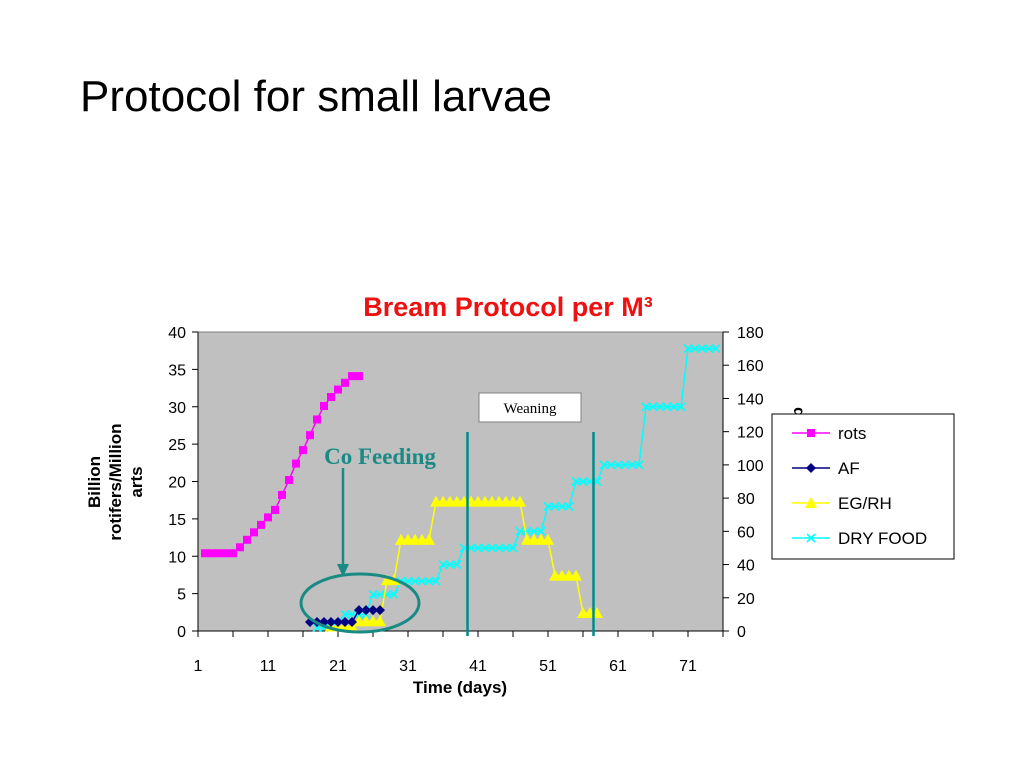  What do you see at coordinates (508, 307) in the screenshot?
I see `chart-title: Bream Protocol per M³` at bounding box center [508, 307].